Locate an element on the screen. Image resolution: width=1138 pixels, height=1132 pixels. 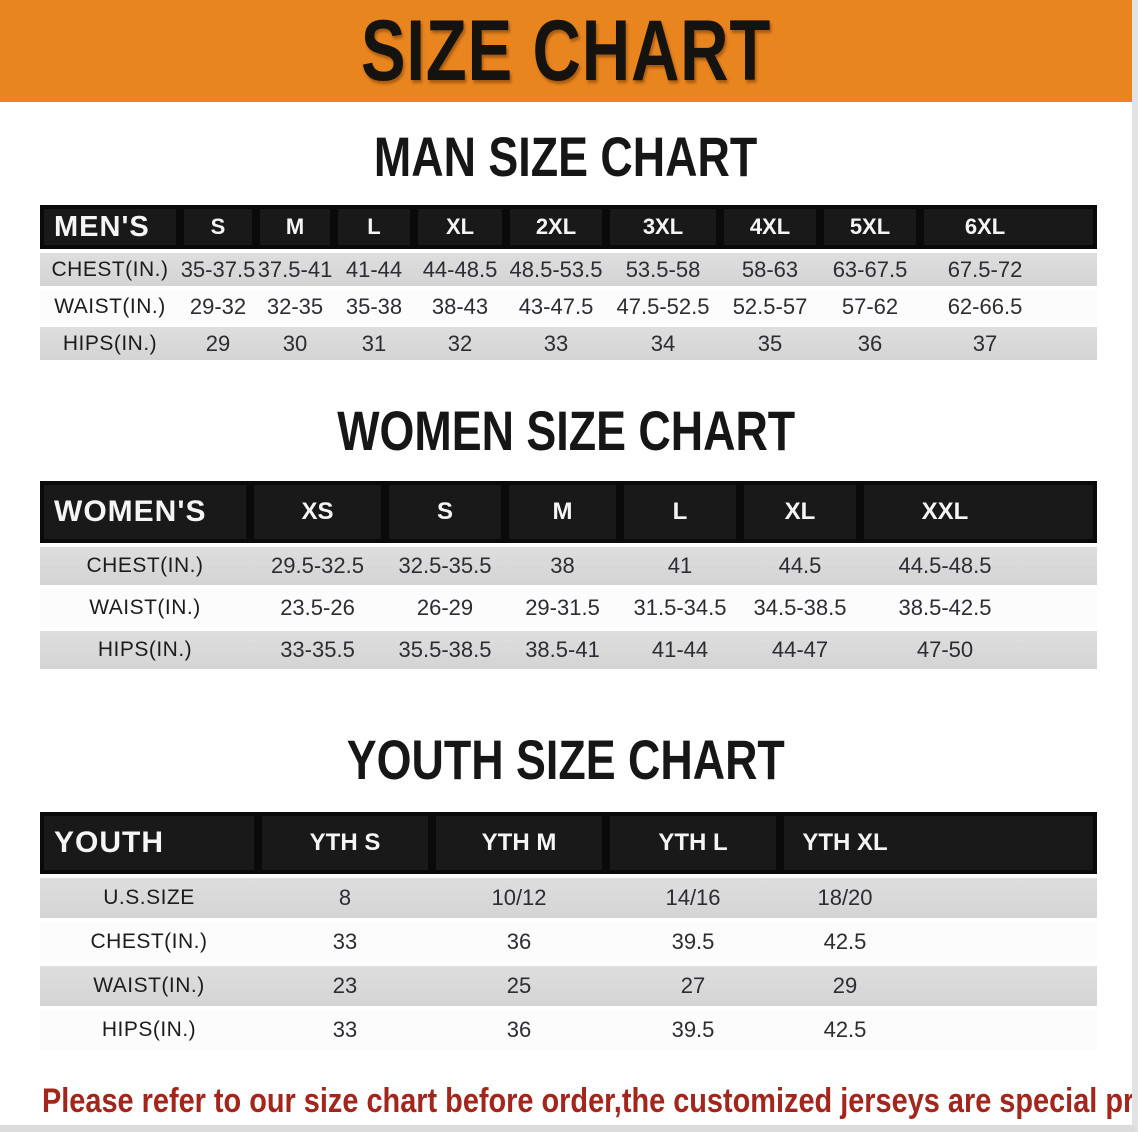
men-value-cell: 52.5-57 is located at coordinates (770, 306).